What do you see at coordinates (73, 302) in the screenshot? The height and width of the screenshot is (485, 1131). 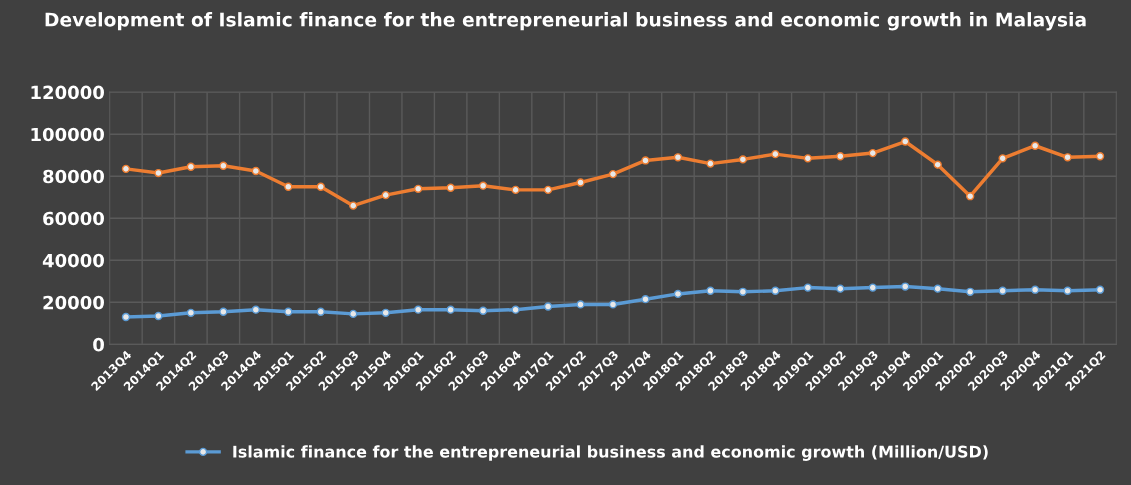 I see `y-tick-label: 20000` at bounding box center [73, 302].